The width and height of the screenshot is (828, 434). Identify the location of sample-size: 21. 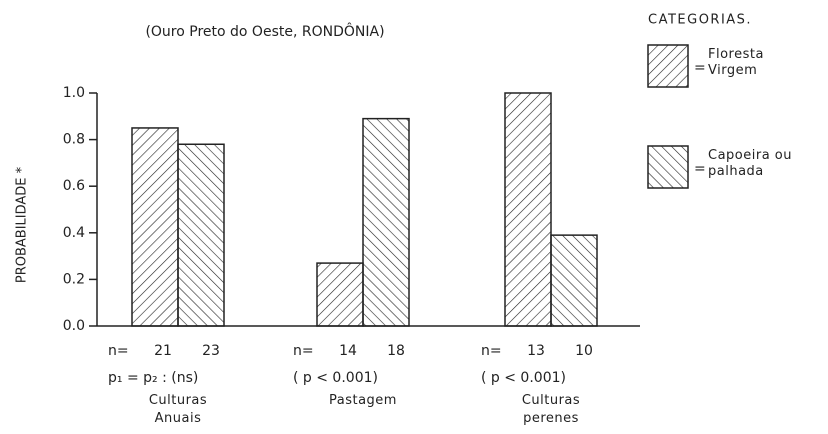
(163, 351).